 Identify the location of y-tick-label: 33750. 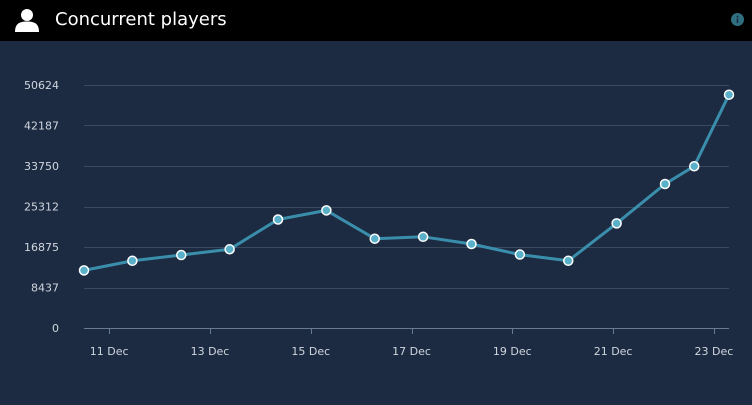
(41, 166).